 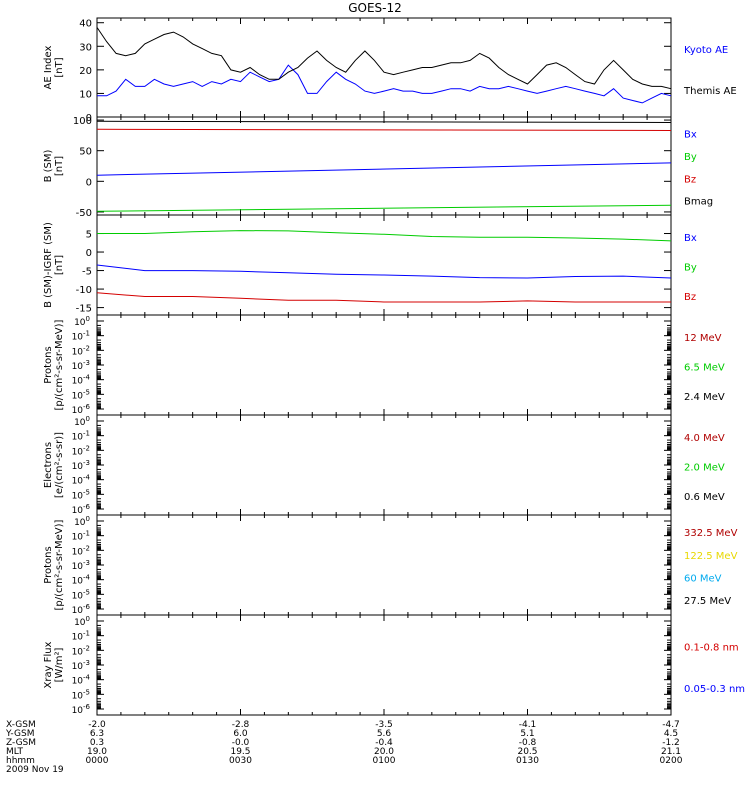 I want to click on panel-bsm: B (SM) [nT] Bx By Bz Bmag -50 0 50 100, so click(x=378, y=167).